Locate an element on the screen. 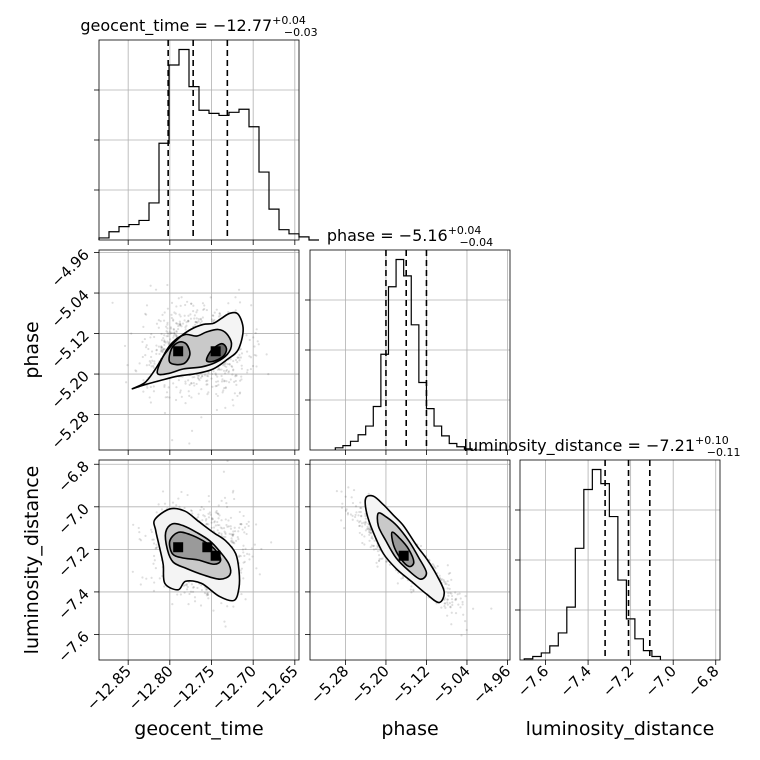  y-tick-label: −7.2 is located at coordinates (73, 561).